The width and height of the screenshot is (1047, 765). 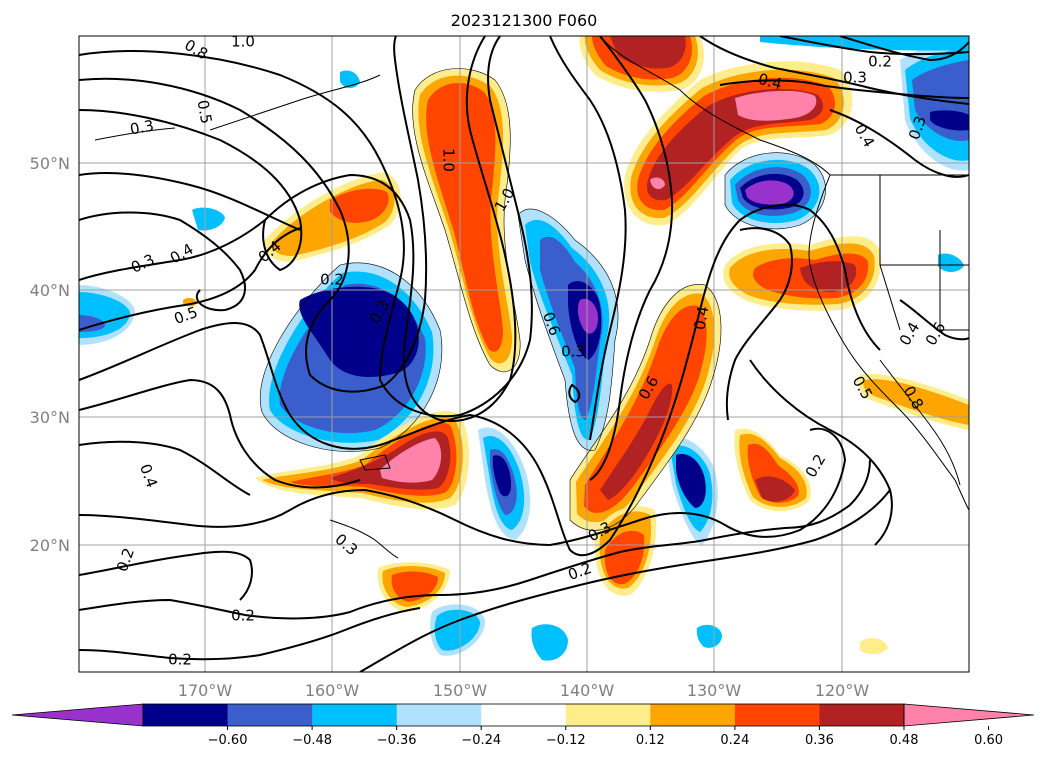 I want to click on lat-labels: 50°N 40°N 30°N 20°N, so click(x=50, y=354).